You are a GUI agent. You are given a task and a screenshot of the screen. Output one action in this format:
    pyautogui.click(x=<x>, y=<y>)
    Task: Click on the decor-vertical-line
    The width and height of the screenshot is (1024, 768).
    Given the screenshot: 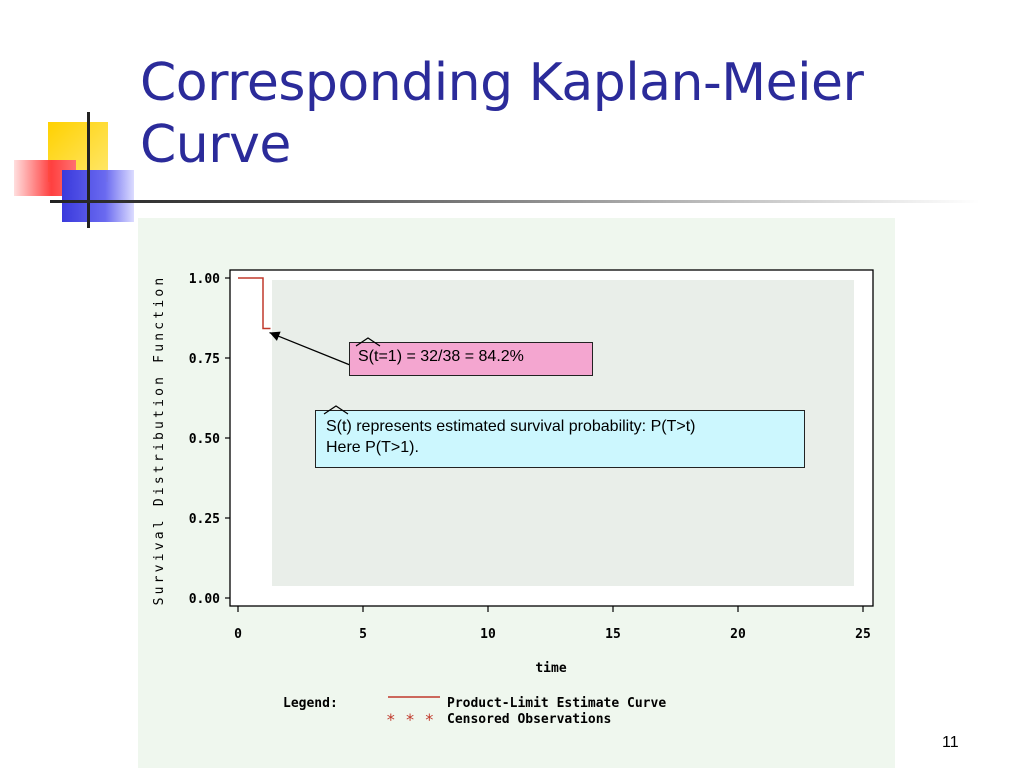 What is the action you would take?
    pyautogui.click(x=88, y=170)
    